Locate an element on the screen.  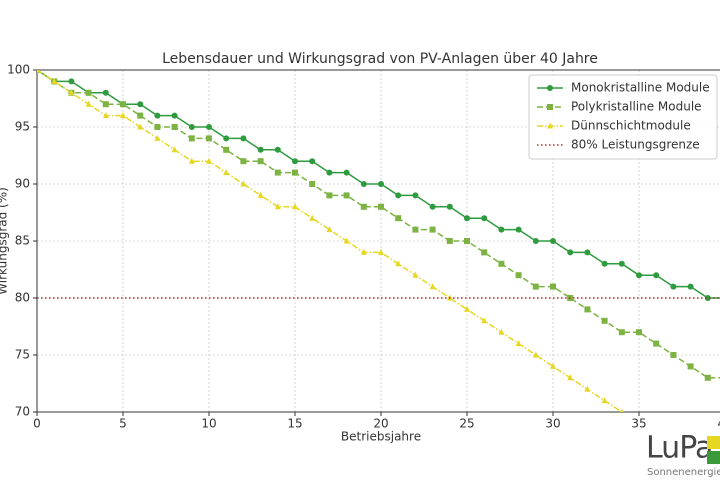
logo-subtitle: Sonnenenergie is located at coordinates (683, 472).